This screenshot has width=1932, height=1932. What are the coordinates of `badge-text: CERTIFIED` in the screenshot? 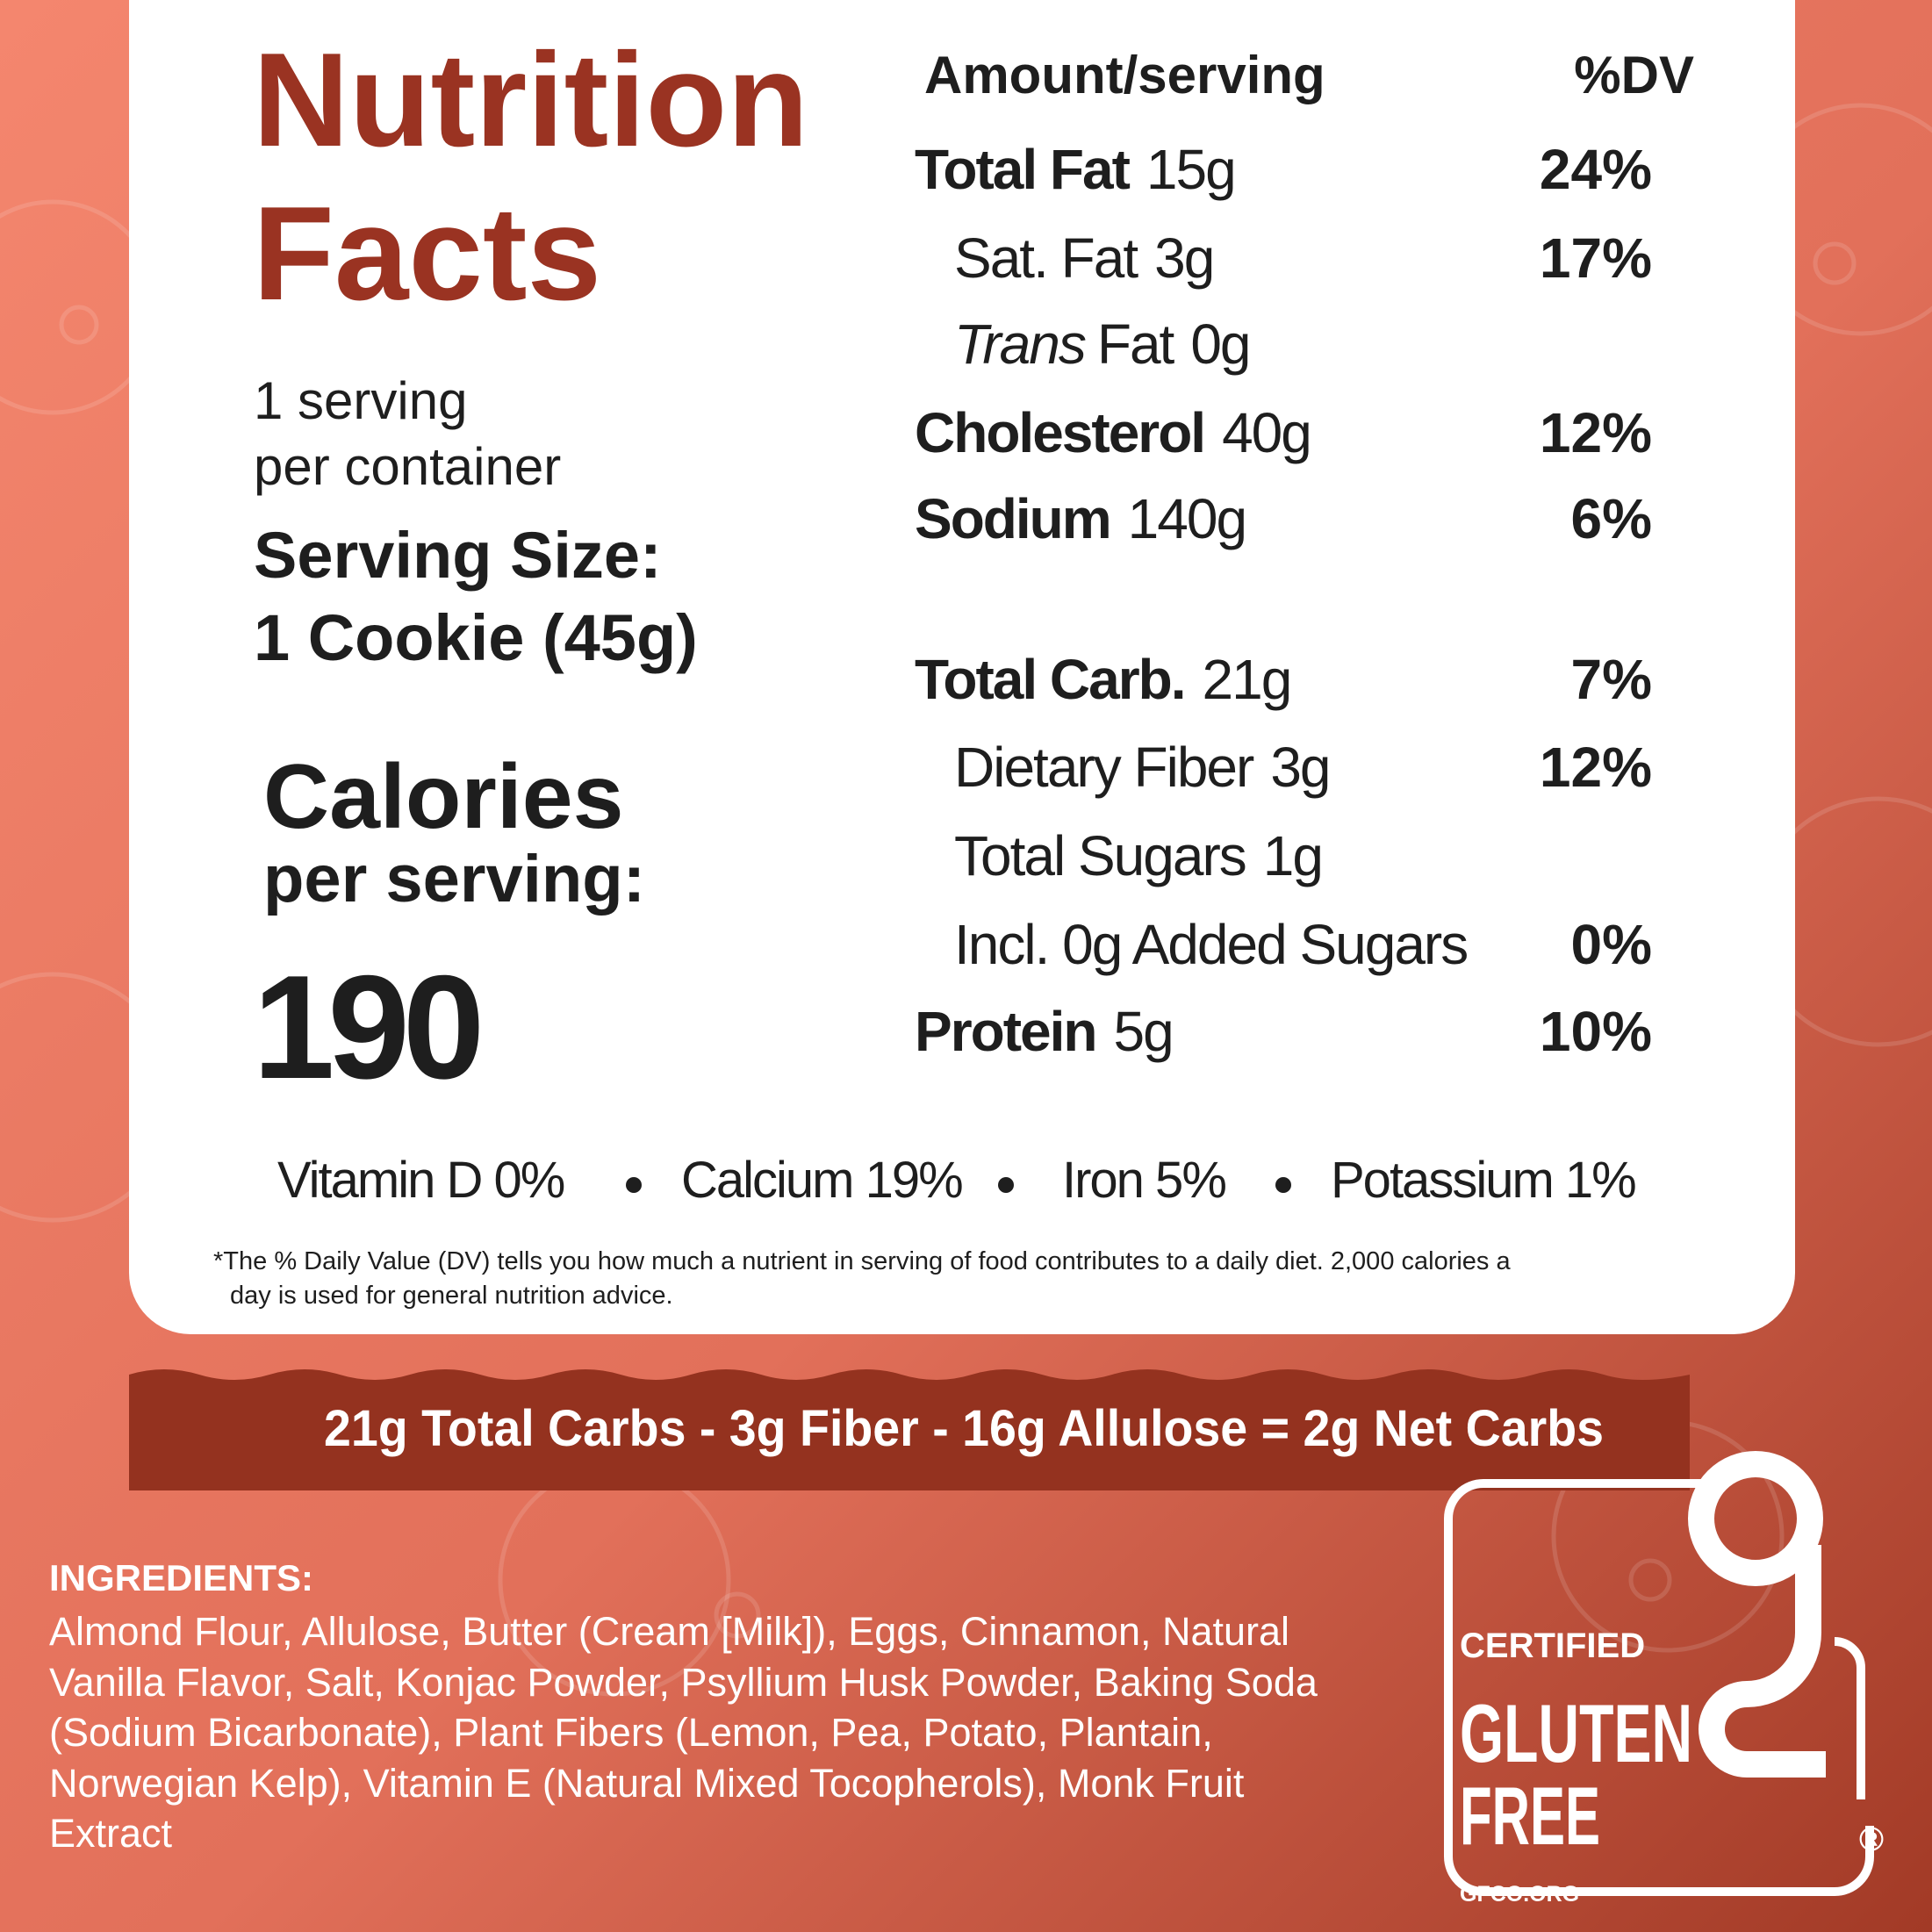 It's located at (1552, 1646).